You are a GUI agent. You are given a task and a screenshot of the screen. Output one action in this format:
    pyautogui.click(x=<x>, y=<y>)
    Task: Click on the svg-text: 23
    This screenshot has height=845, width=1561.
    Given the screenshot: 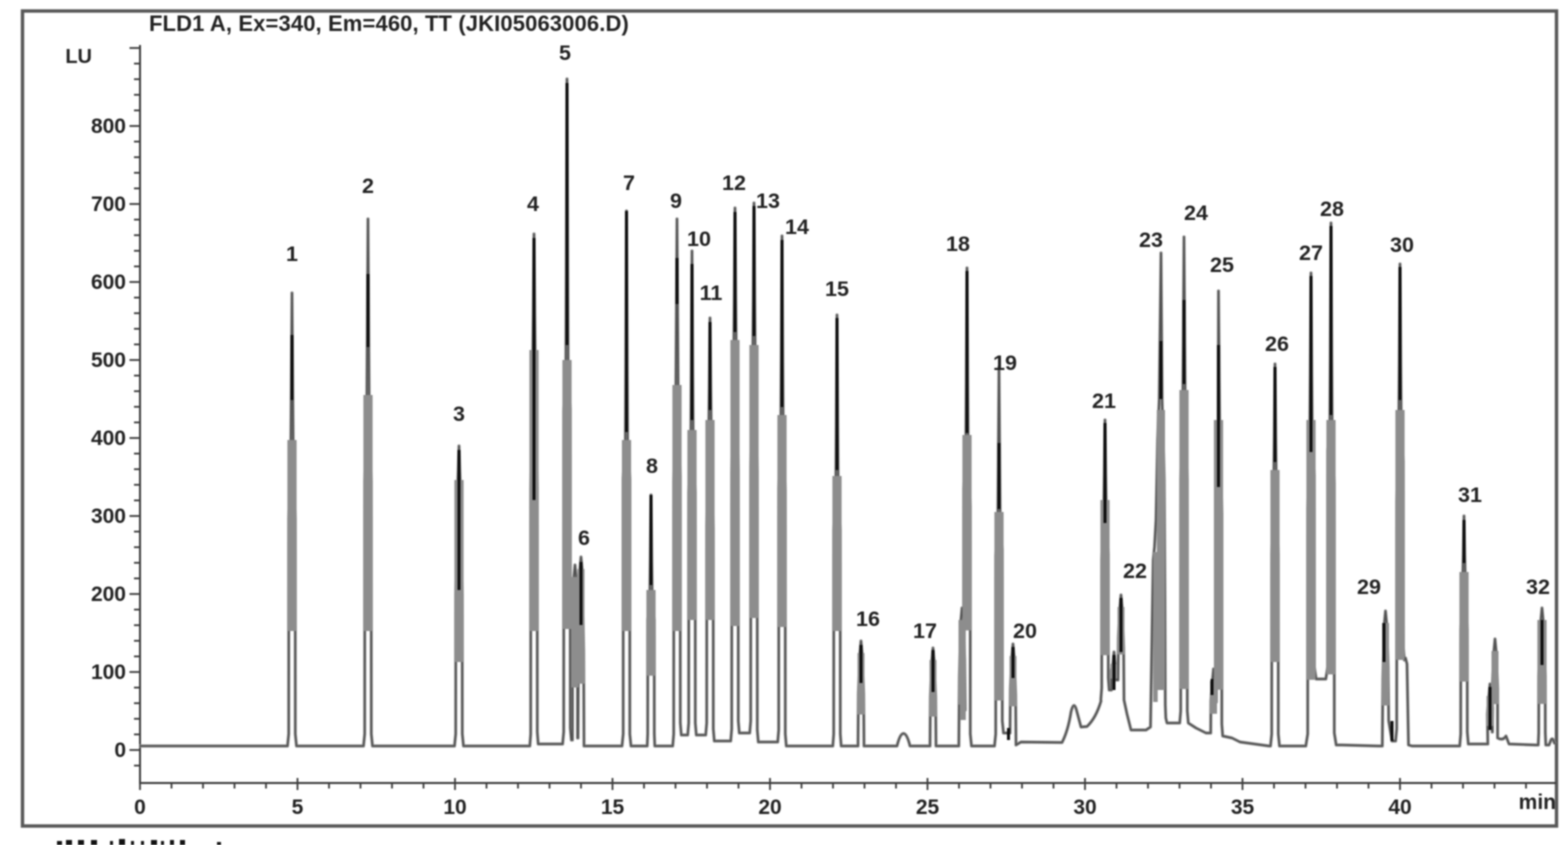 What is the action you would take?
    pyautogui.click(x=1151, y=240)
    